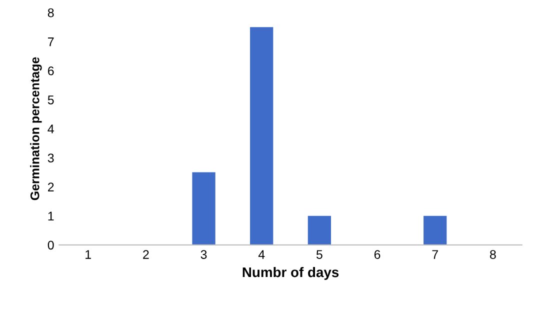 The image size is (538, 314). What do you see at coordinates (51, 42) in the screenshot?
I see `y-tick-label: 7` at bounding box center [51, 42].